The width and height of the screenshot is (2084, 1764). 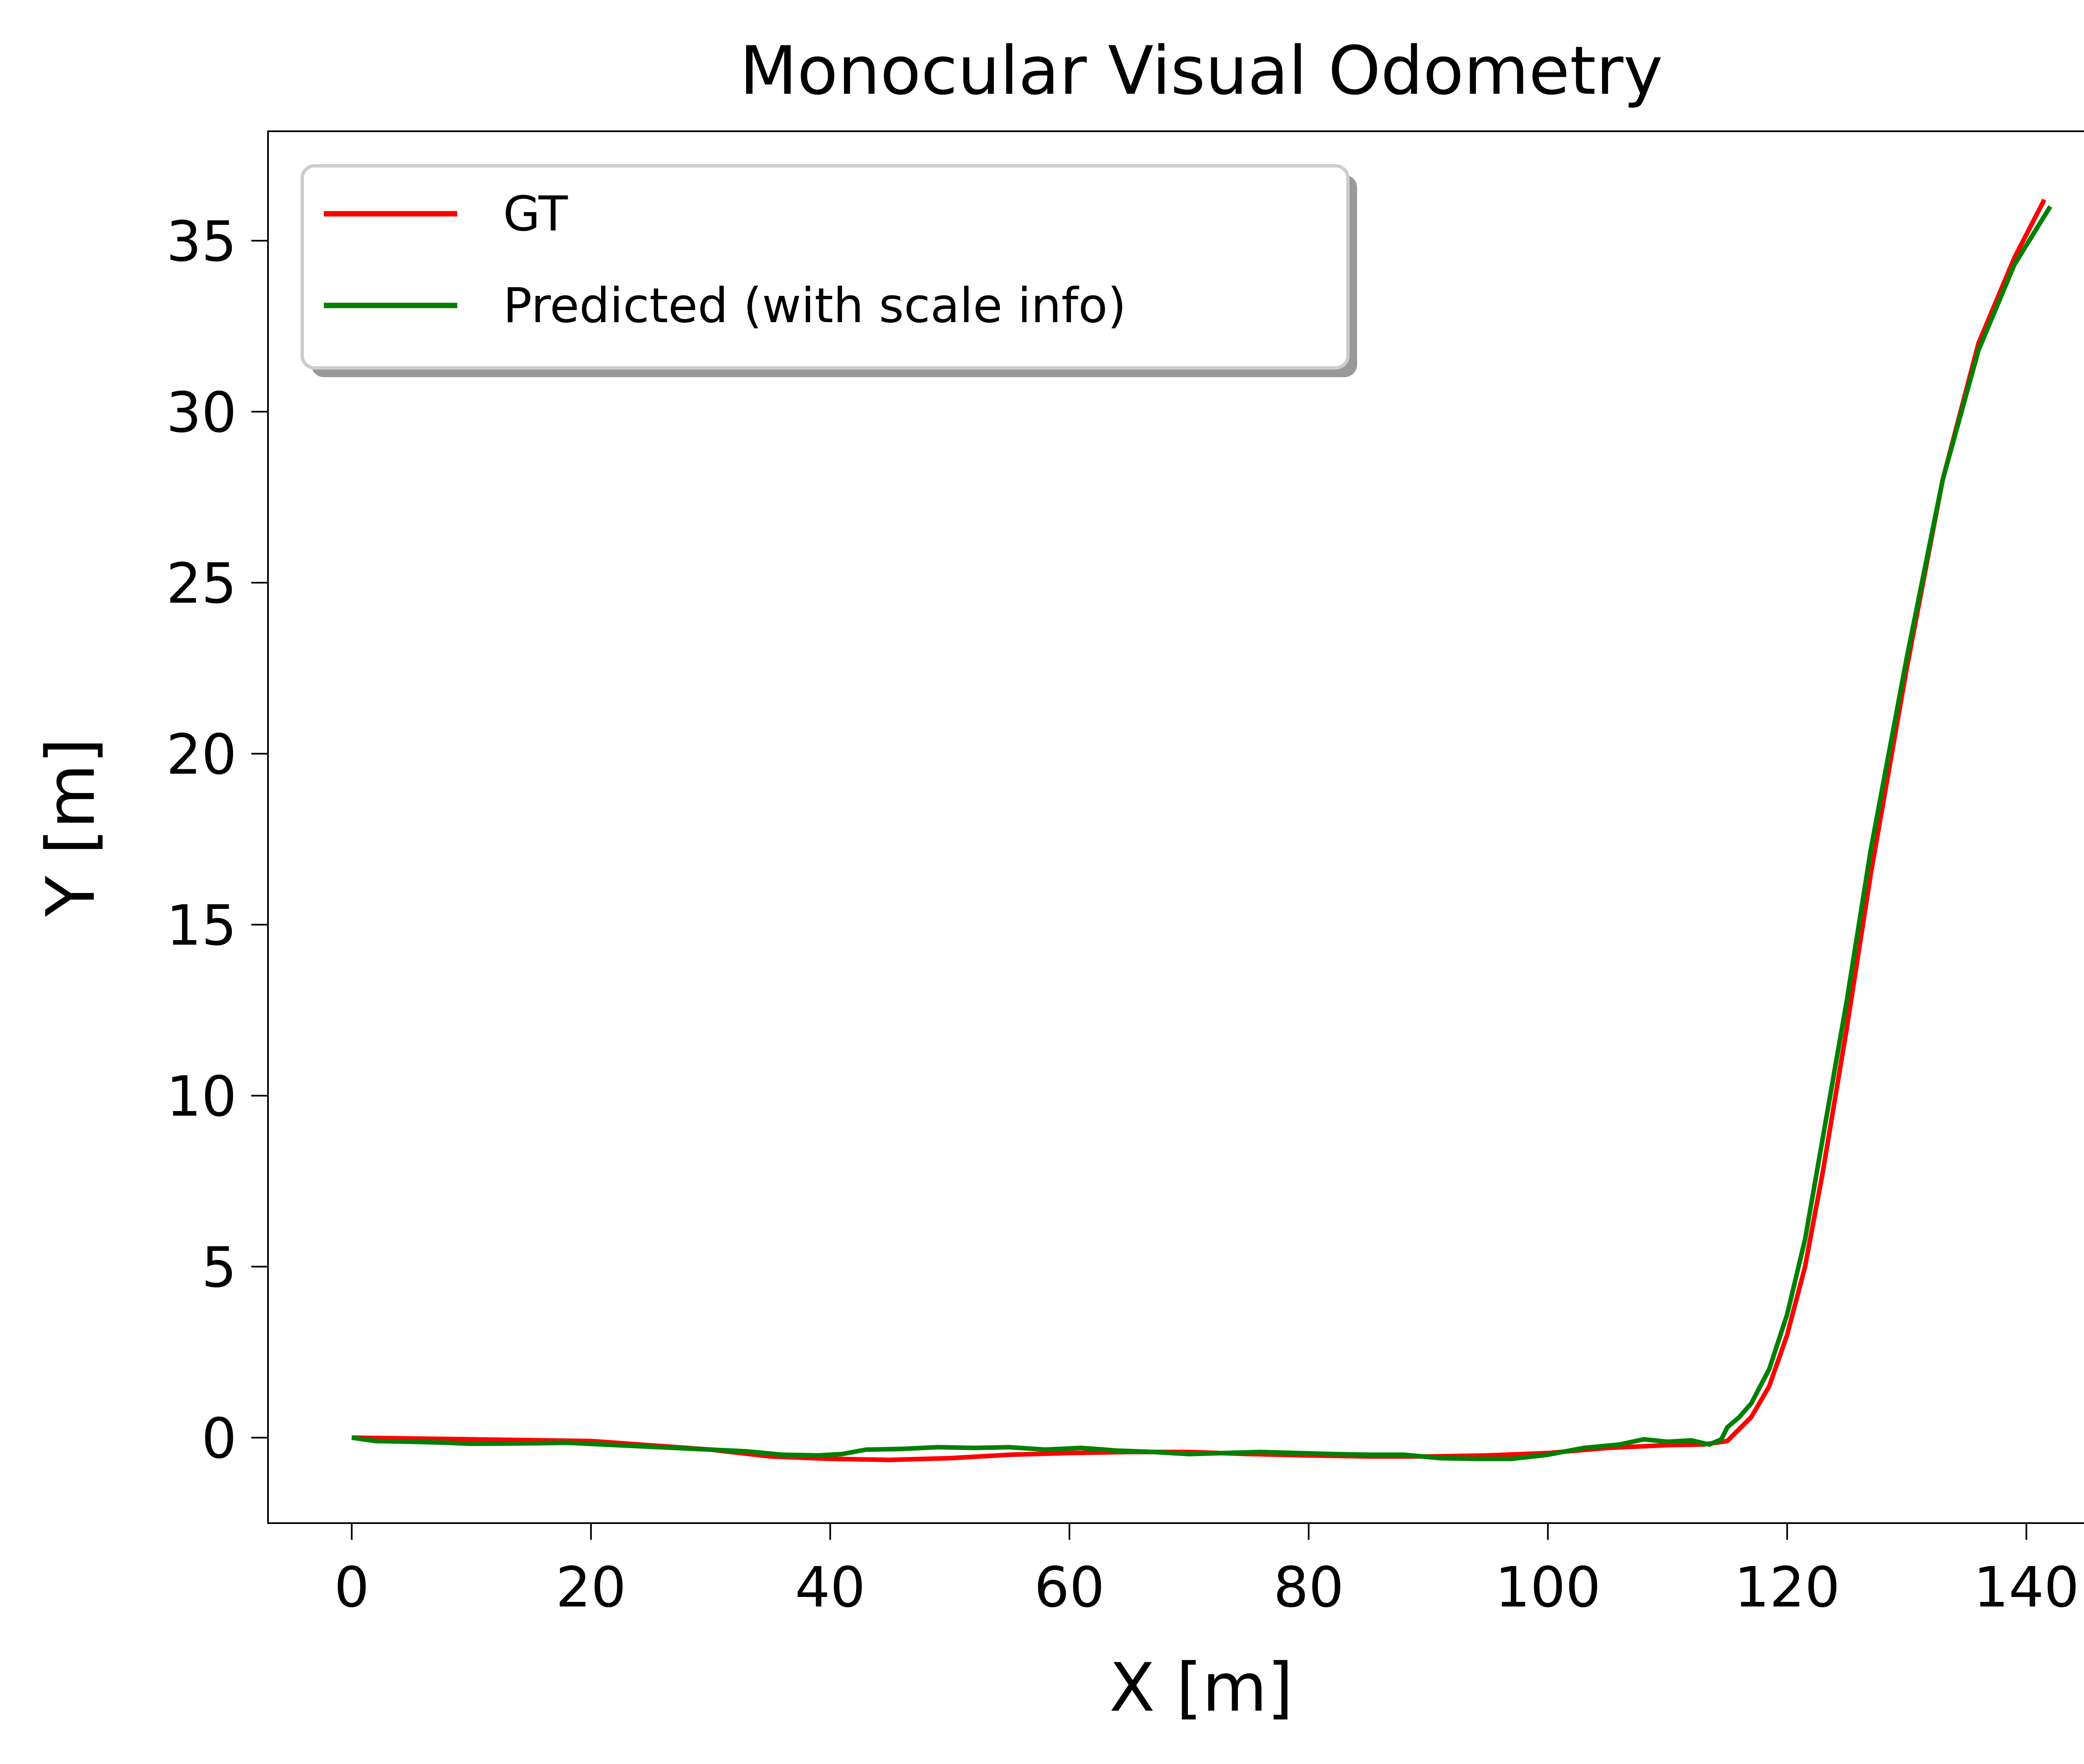 What do you see at coordinates (825, 267) in the screenshot?
I see `legend-box` at bounding box center [825, 267].